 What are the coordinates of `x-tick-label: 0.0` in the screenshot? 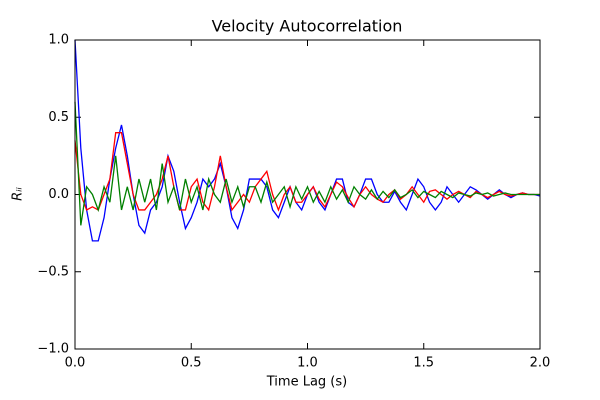 It's located at (75, 363).